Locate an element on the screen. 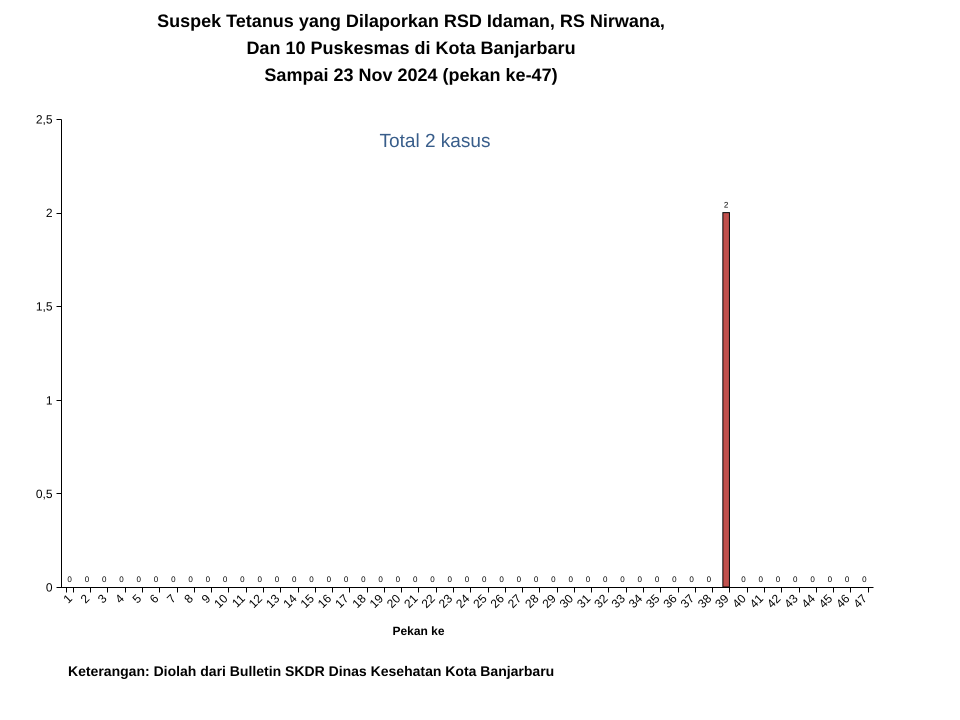 Image resolution: width=960 pixels, height=720 pixels. x-tick-label: 22 is located at coordinates (428, 601).